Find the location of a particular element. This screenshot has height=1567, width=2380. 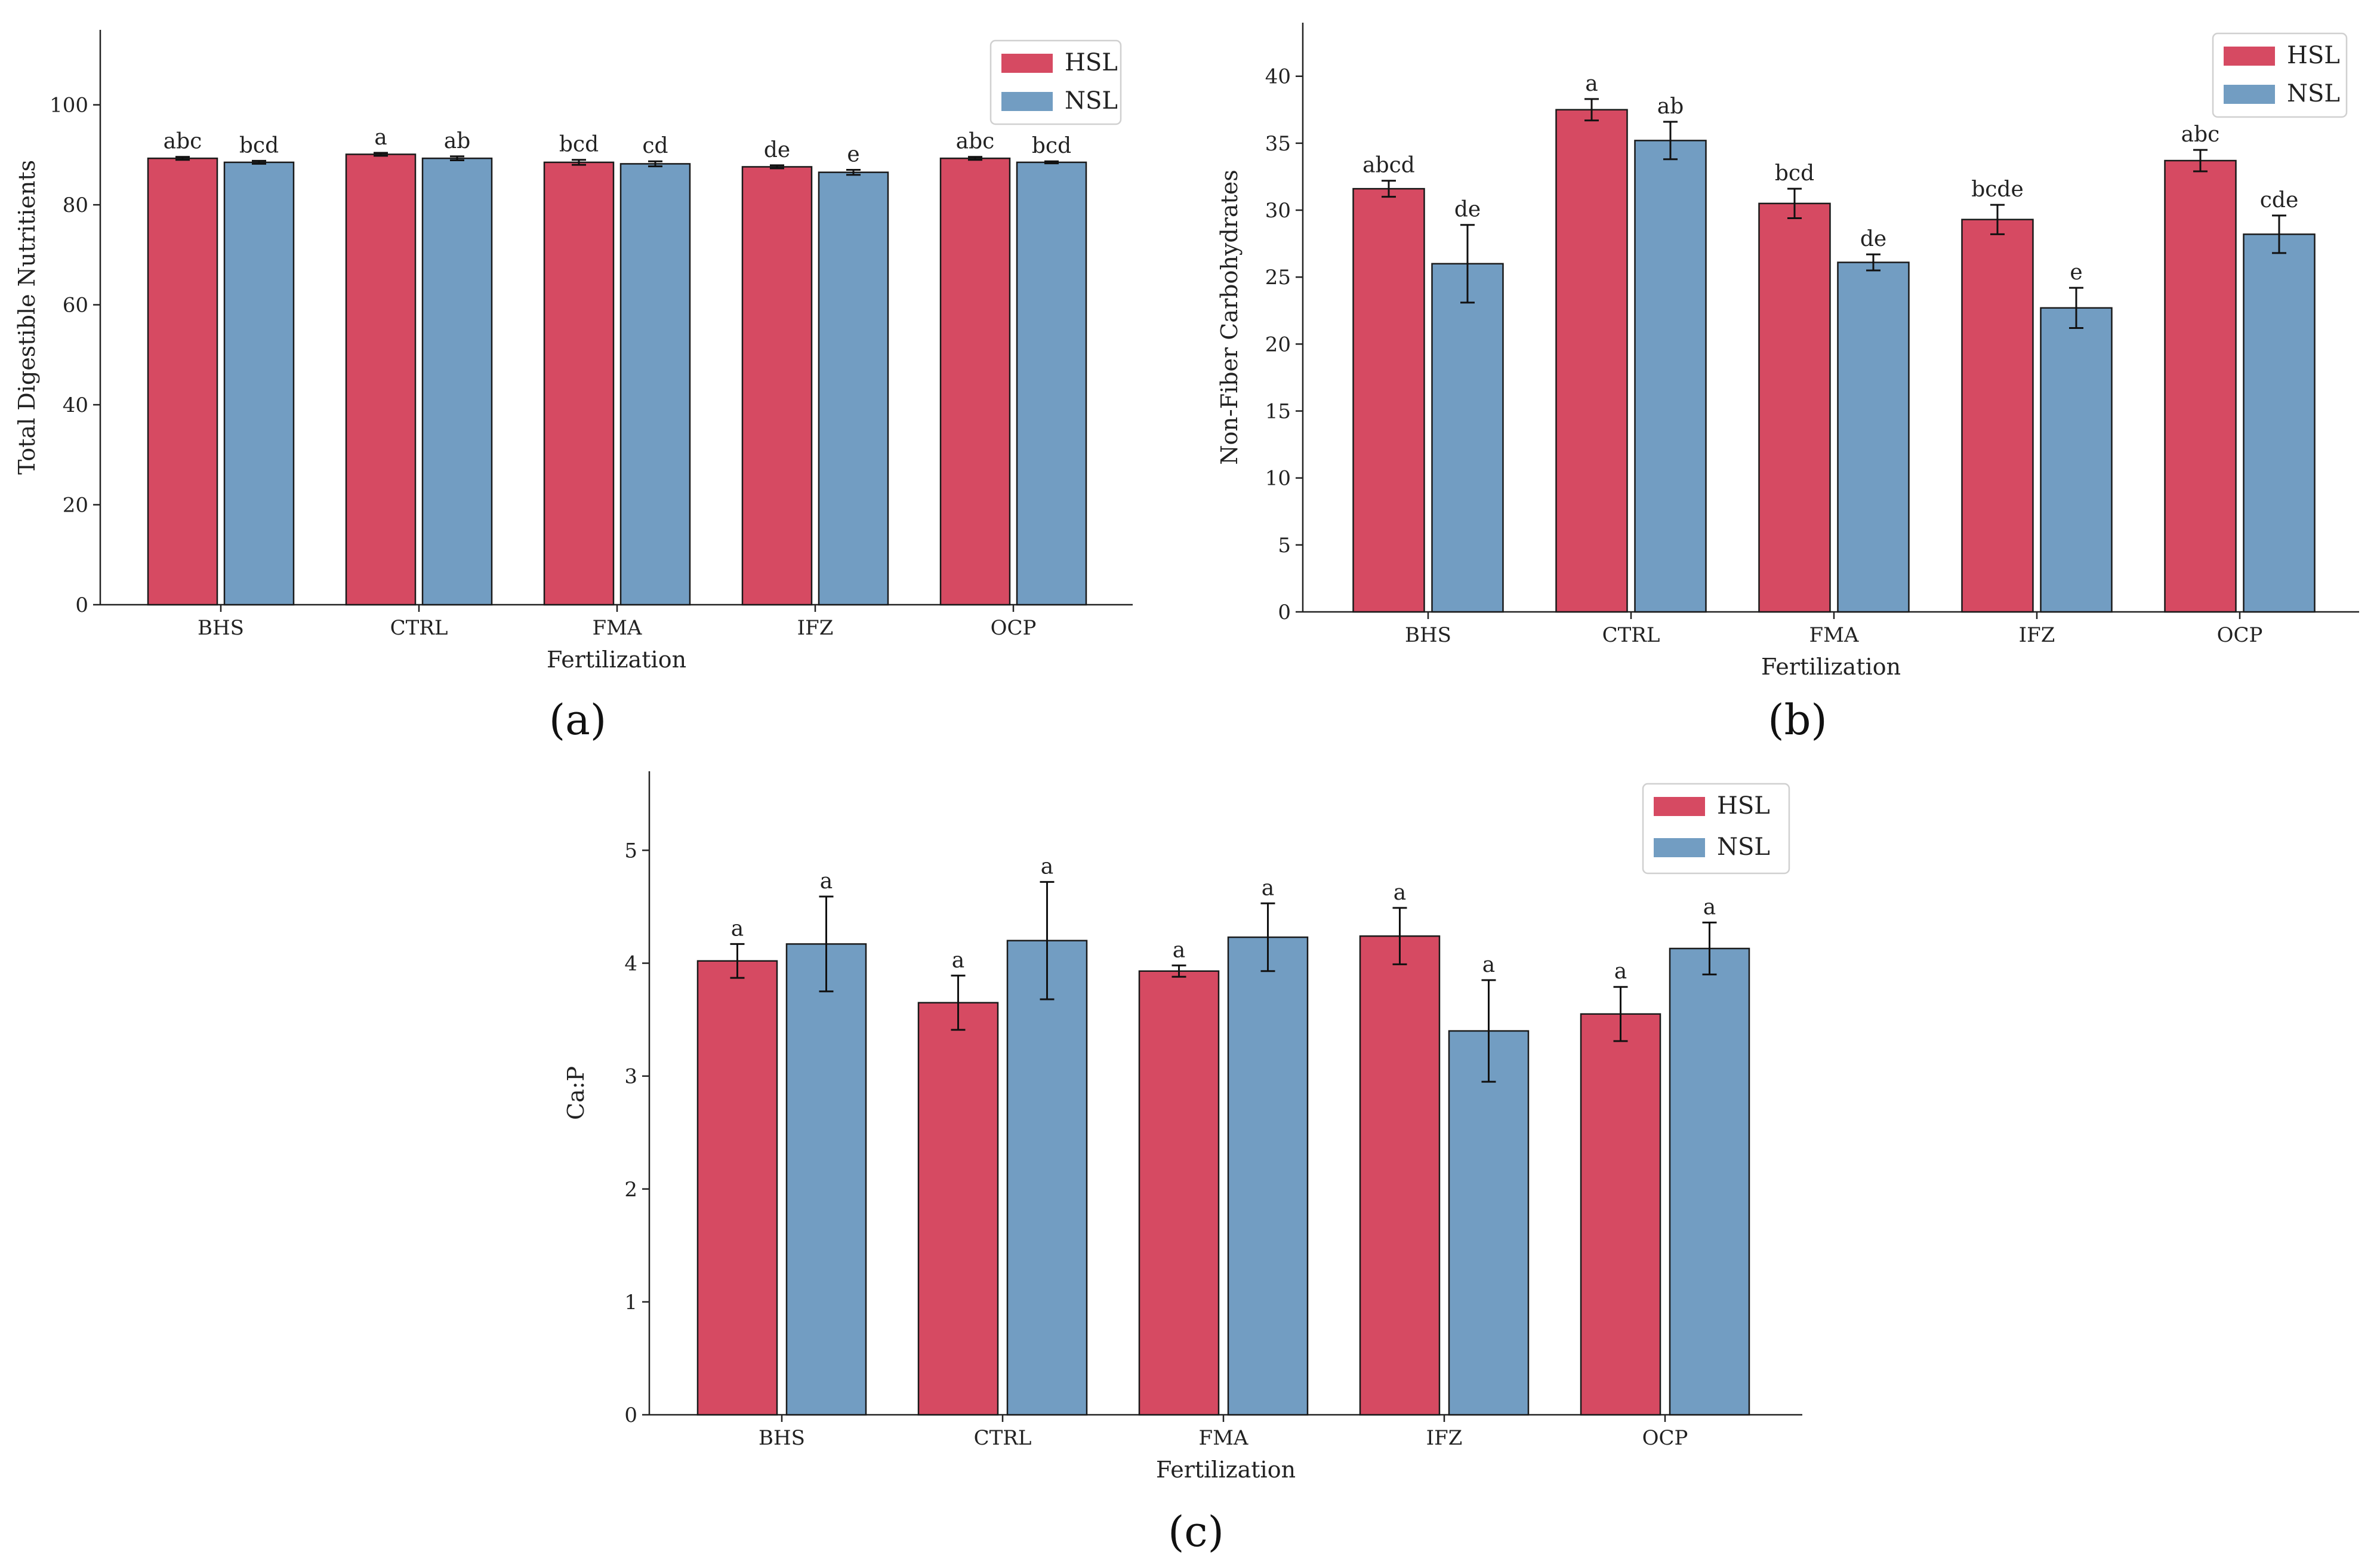

significance-letter: ab is located at coordinates (1670, 106).